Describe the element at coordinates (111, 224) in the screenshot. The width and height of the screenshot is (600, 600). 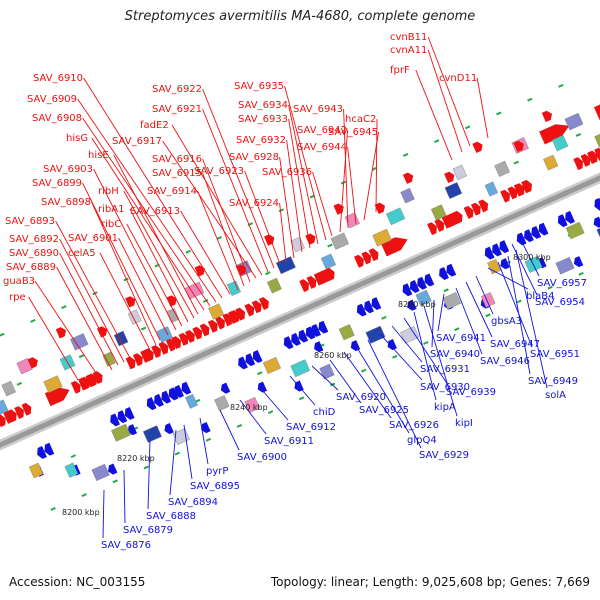
I see `forward-gene-label: ribC` at that location.